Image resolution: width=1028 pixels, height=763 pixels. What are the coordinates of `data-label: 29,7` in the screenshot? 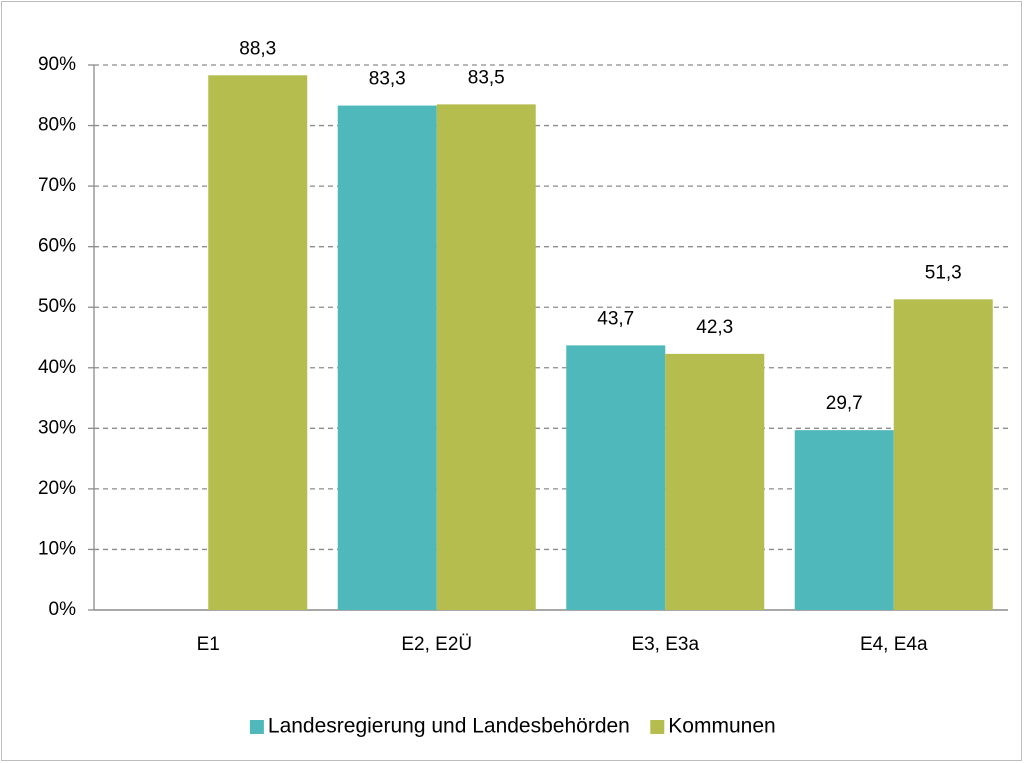 It's located at (844, 403).